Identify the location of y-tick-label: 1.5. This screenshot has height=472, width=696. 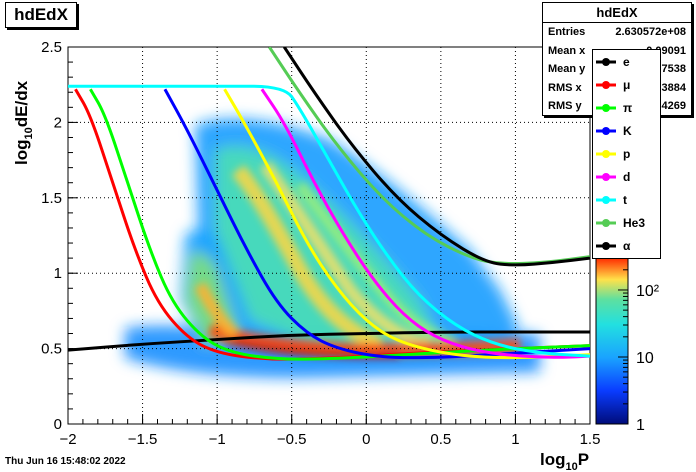
(51, 198).